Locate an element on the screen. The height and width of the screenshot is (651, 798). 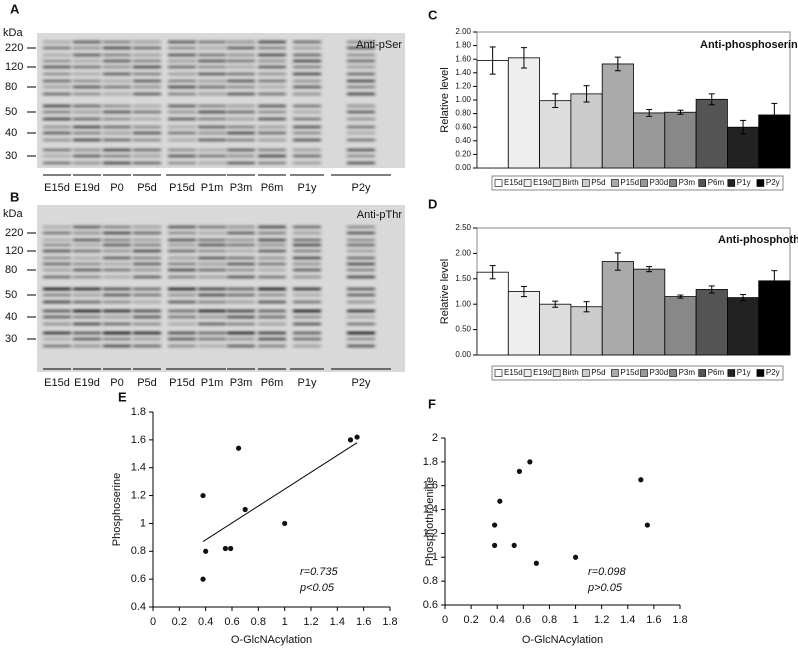
kda-marker: 80 is located at coordinates (11, 87).